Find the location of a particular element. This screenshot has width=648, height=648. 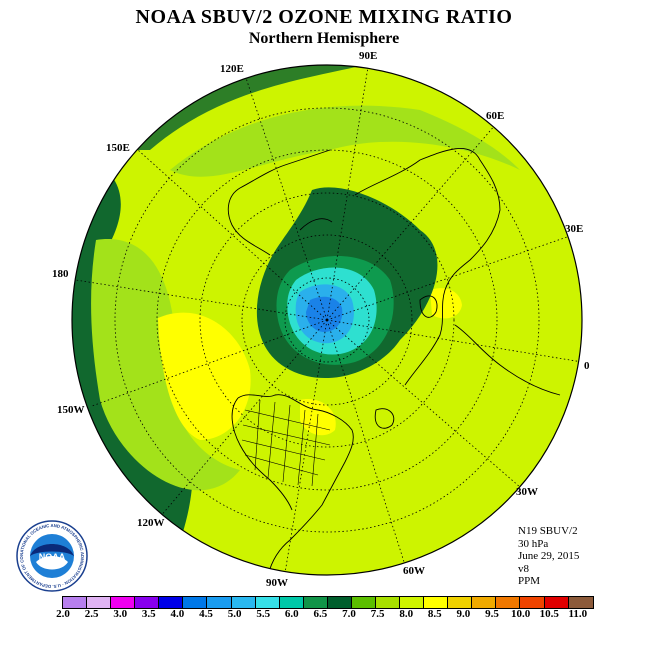

longitude-label-0: 0 is located at coordinates (587, 366).